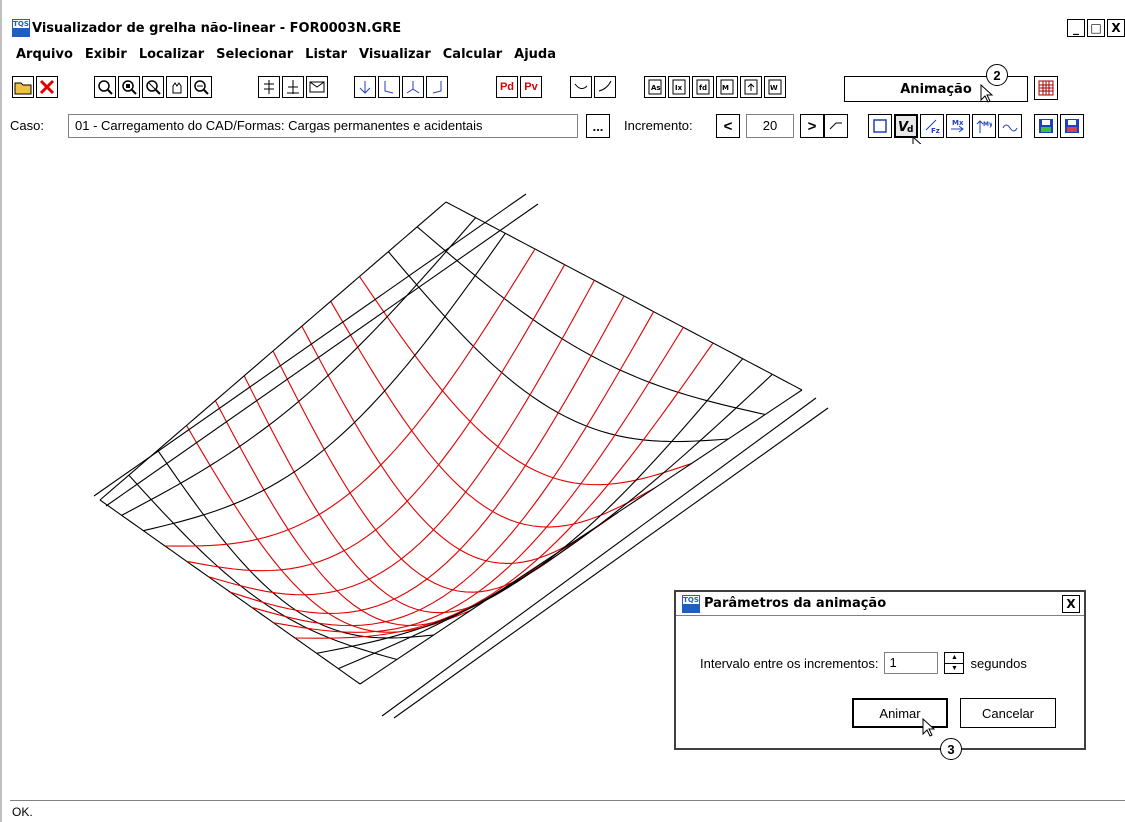  Describe the element at coordinates (789, 663) in the screenshot. I see `interval-label: Intervalo entre os incrementos:` at that location.